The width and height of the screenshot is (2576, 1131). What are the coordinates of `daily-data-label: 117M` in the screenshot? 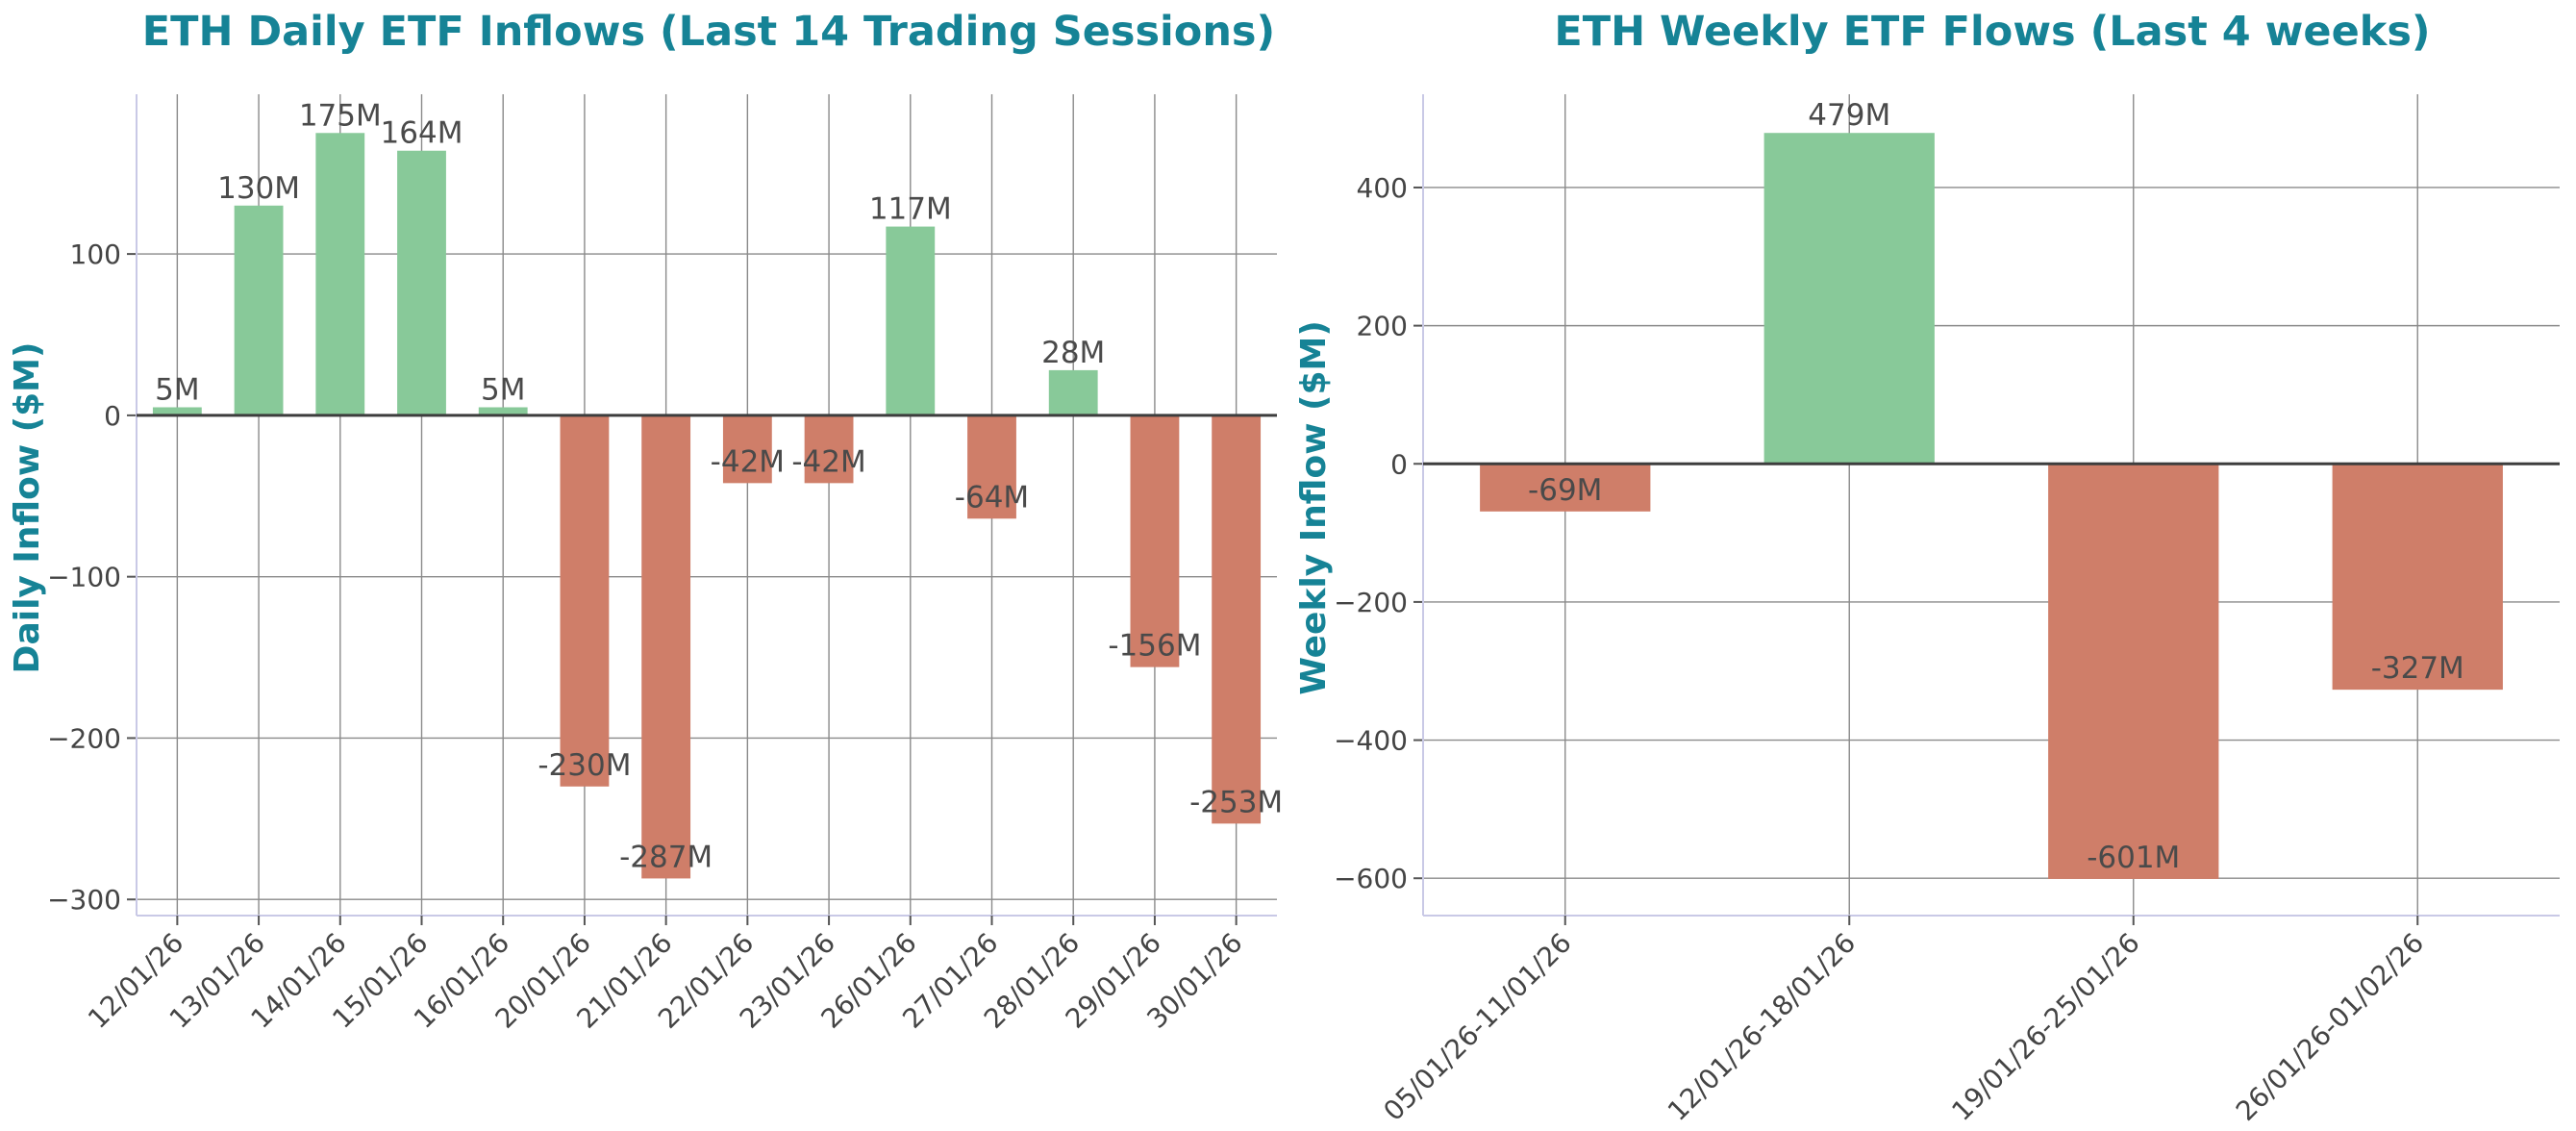 It's located at (910, 209).